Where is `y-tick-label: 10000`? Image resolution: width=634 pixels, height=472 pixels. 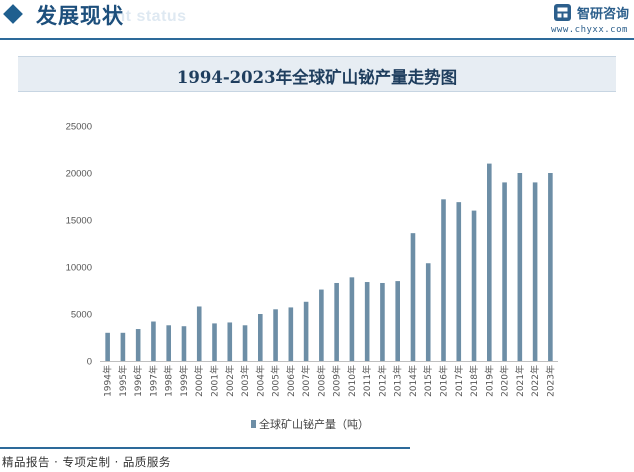 y-tick-label: 10000 is located at coordinates (79, 268).